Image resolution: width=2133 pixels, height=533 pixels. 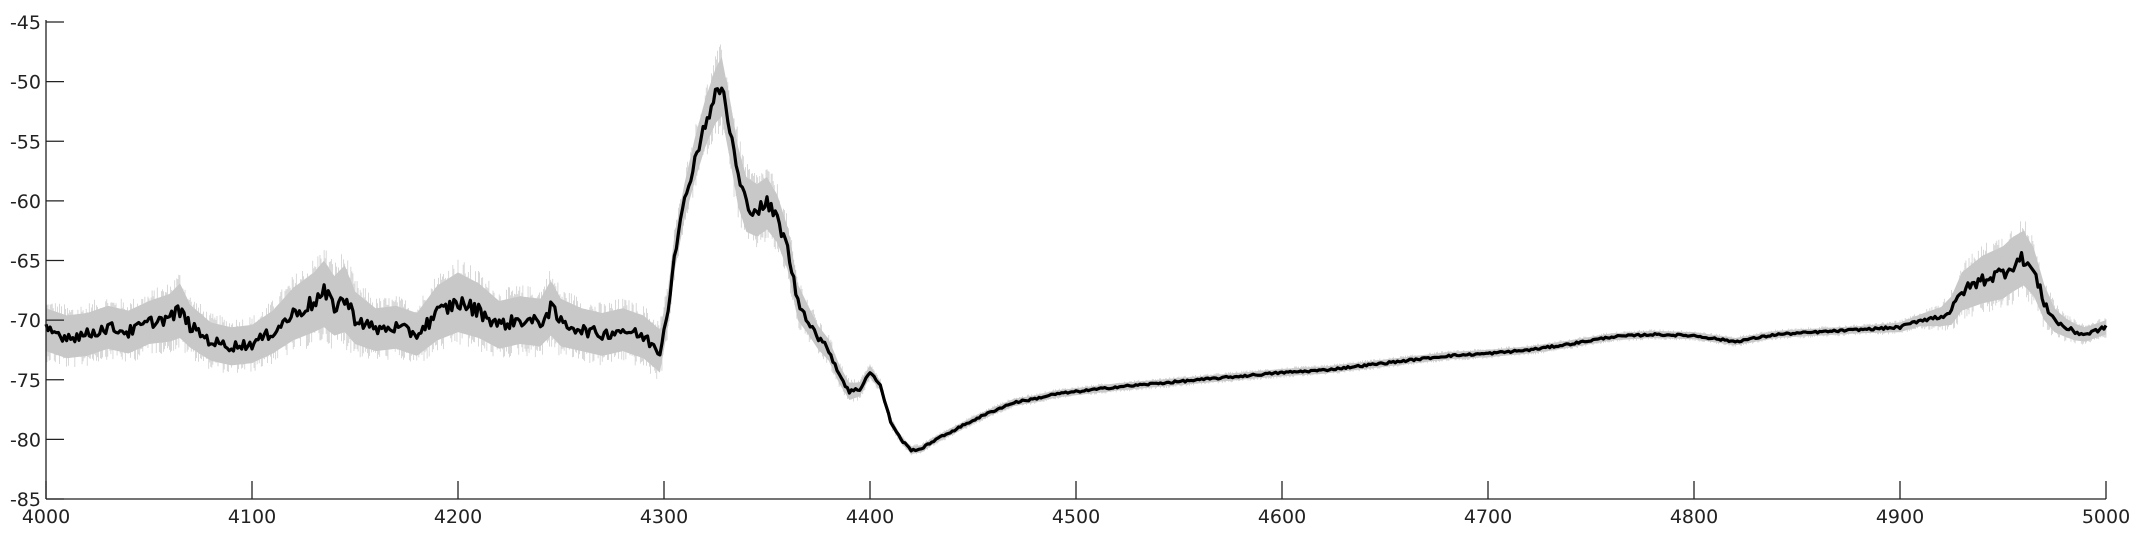 What do you see at coordinates (1488, 517) in the screenshot?
I see `x-tick-label: 4700` at bounding box center [1488, 517].